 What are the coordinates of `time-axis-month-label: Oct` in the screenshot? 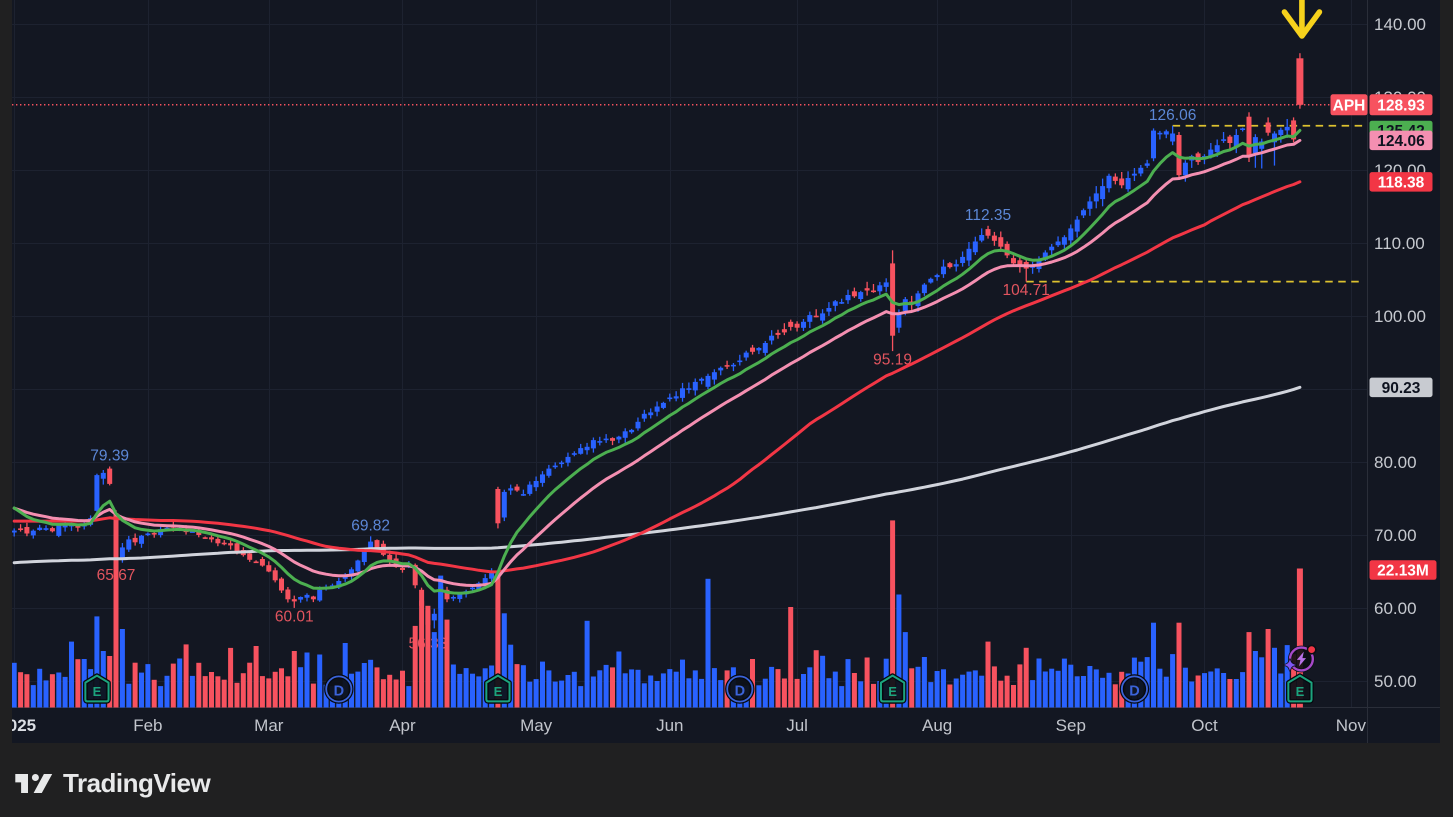 It's located at (1204, 725).